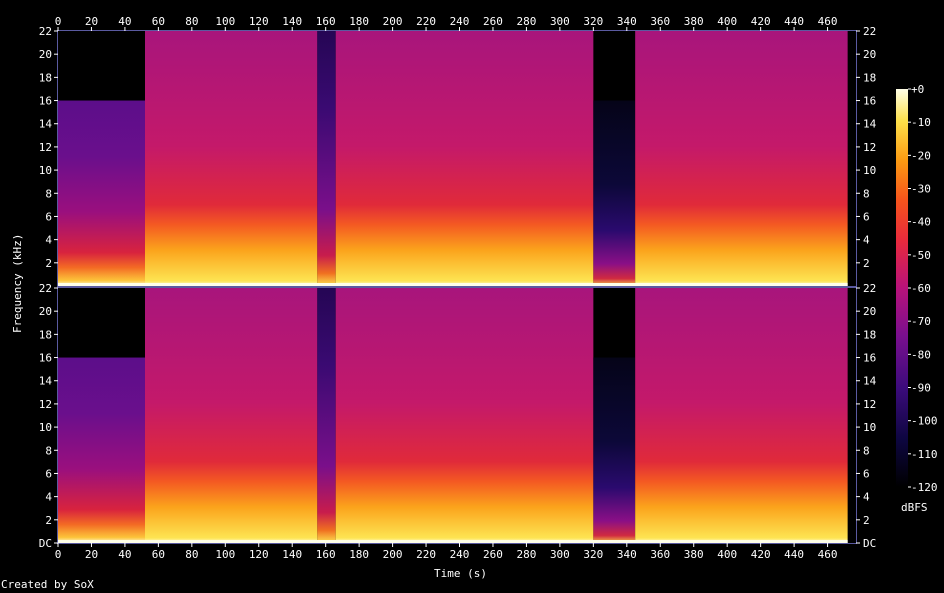 This screenshot has width=944, height=593. Describe the element at coordinates (924, 454) in the screenshot. I see `colorbar-tick-label: -110` at that location.